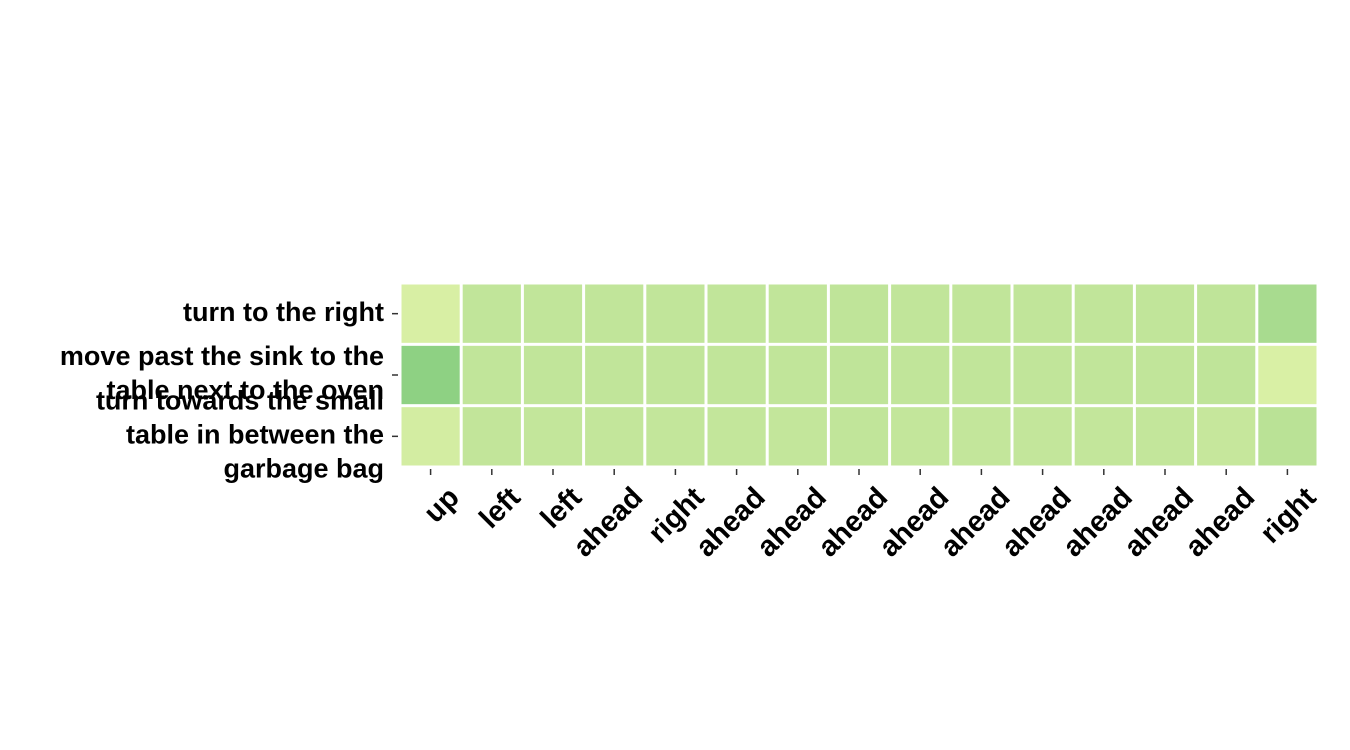 The image size is (1350, 750). Describe the element at coordinates (736, 375) in the screenshot. I see `heatmap-cell-r1-c5` at that location.